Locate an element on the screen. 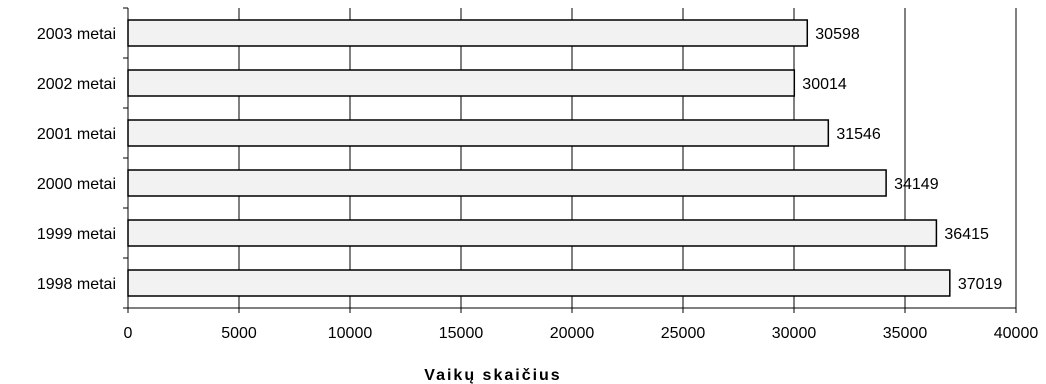 This screenshot has height=384, width=1046. data-label: 30598 is located at coordinates (837, 34).